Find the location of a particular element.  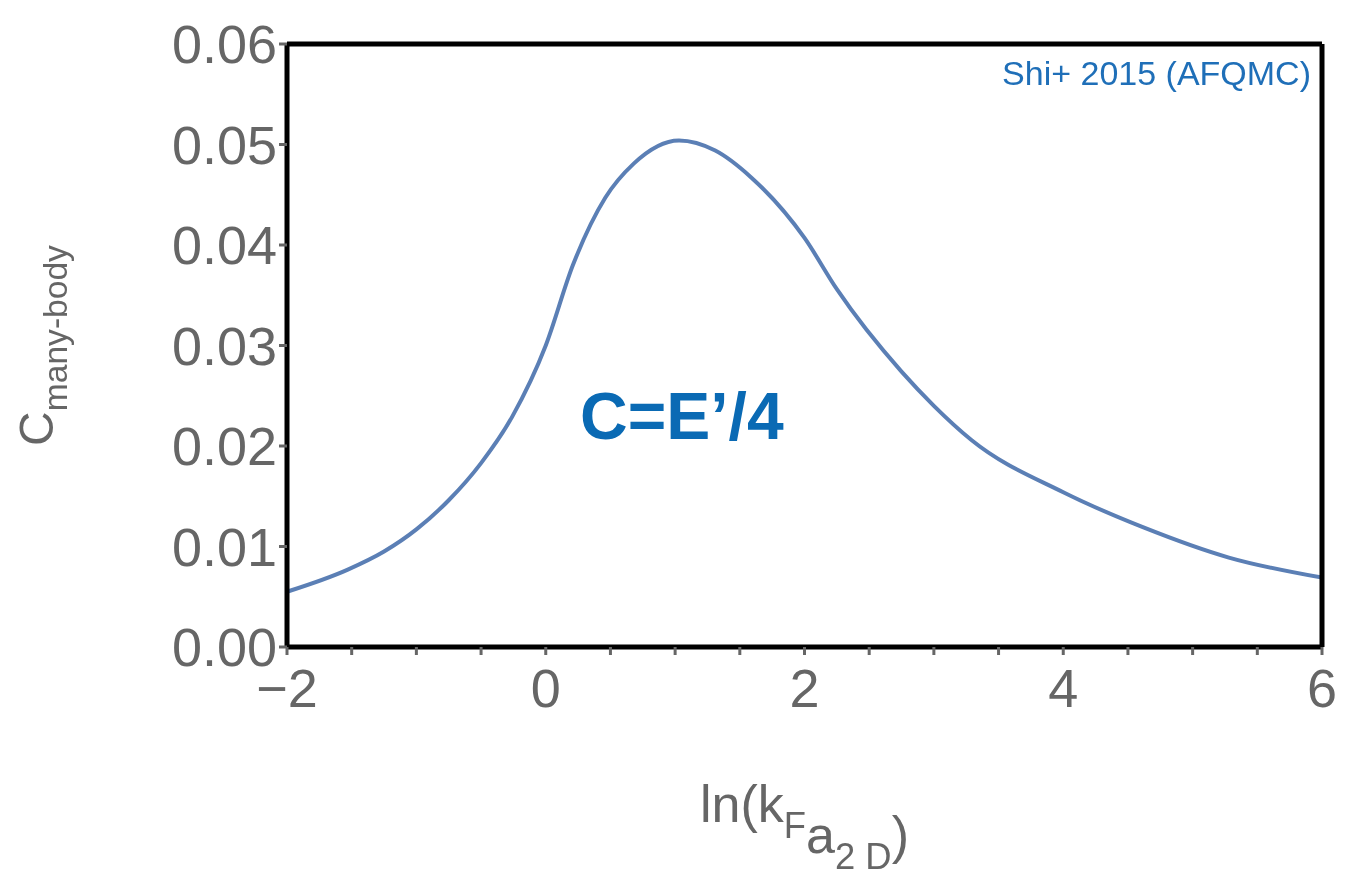

y-axis-title: Cmany-body is located at coordinates (42, 345).